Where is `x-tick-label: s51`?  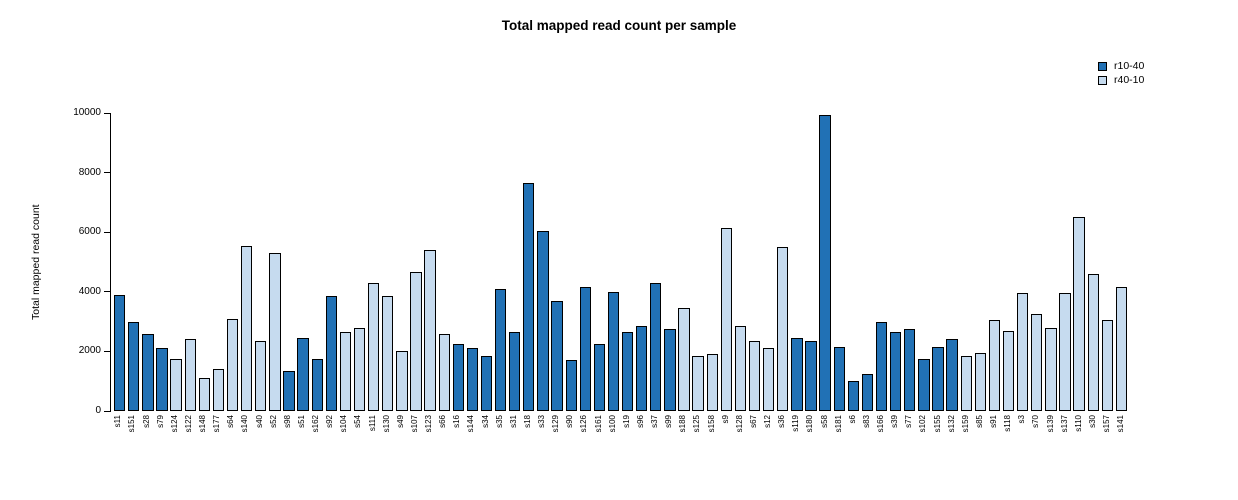
x-tick-label: s51 is located at coordinates (301, 421).